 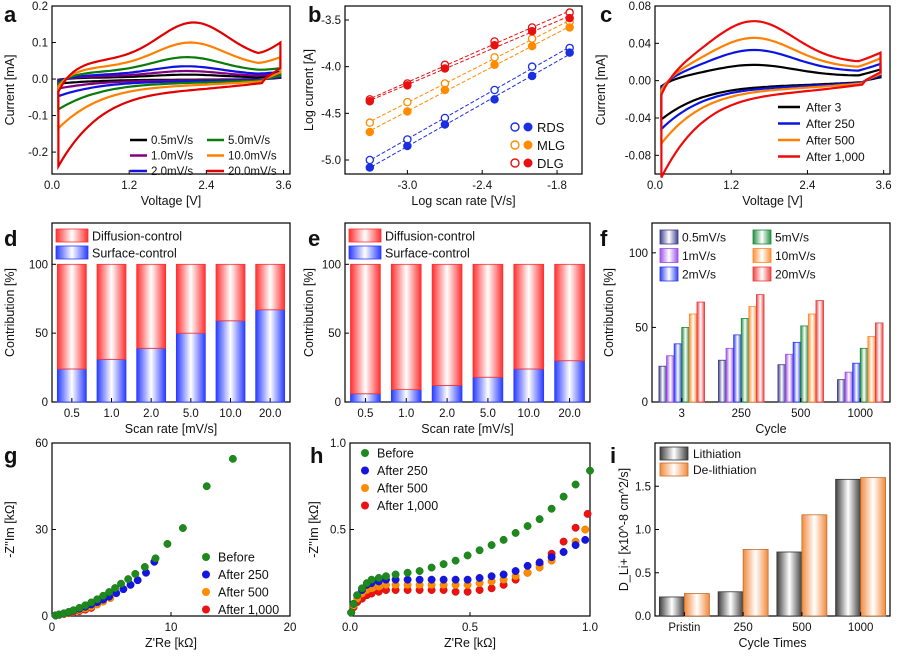 What do you see at coordinates (835, 157) in the screenshot?
I see `legend-label: After 1,000` at bounding box center [835, 157].